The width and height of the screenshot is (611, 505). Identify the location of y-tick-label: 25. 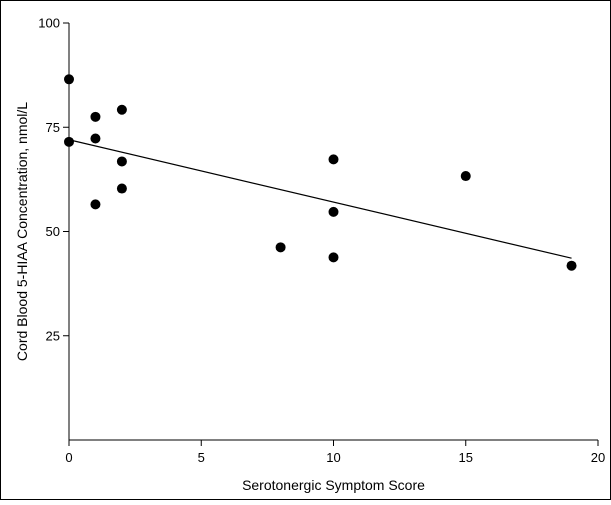
(53, 335).